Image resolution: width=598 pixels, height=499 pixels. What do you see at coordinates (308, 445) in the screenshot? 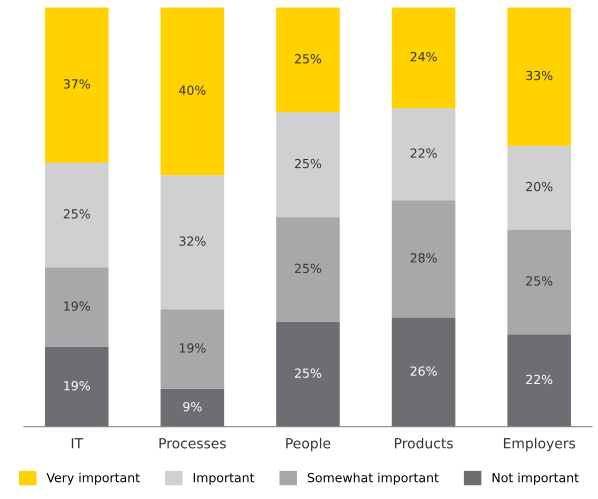
I see `x-tick-label: People` at bounding box center [308, 445].